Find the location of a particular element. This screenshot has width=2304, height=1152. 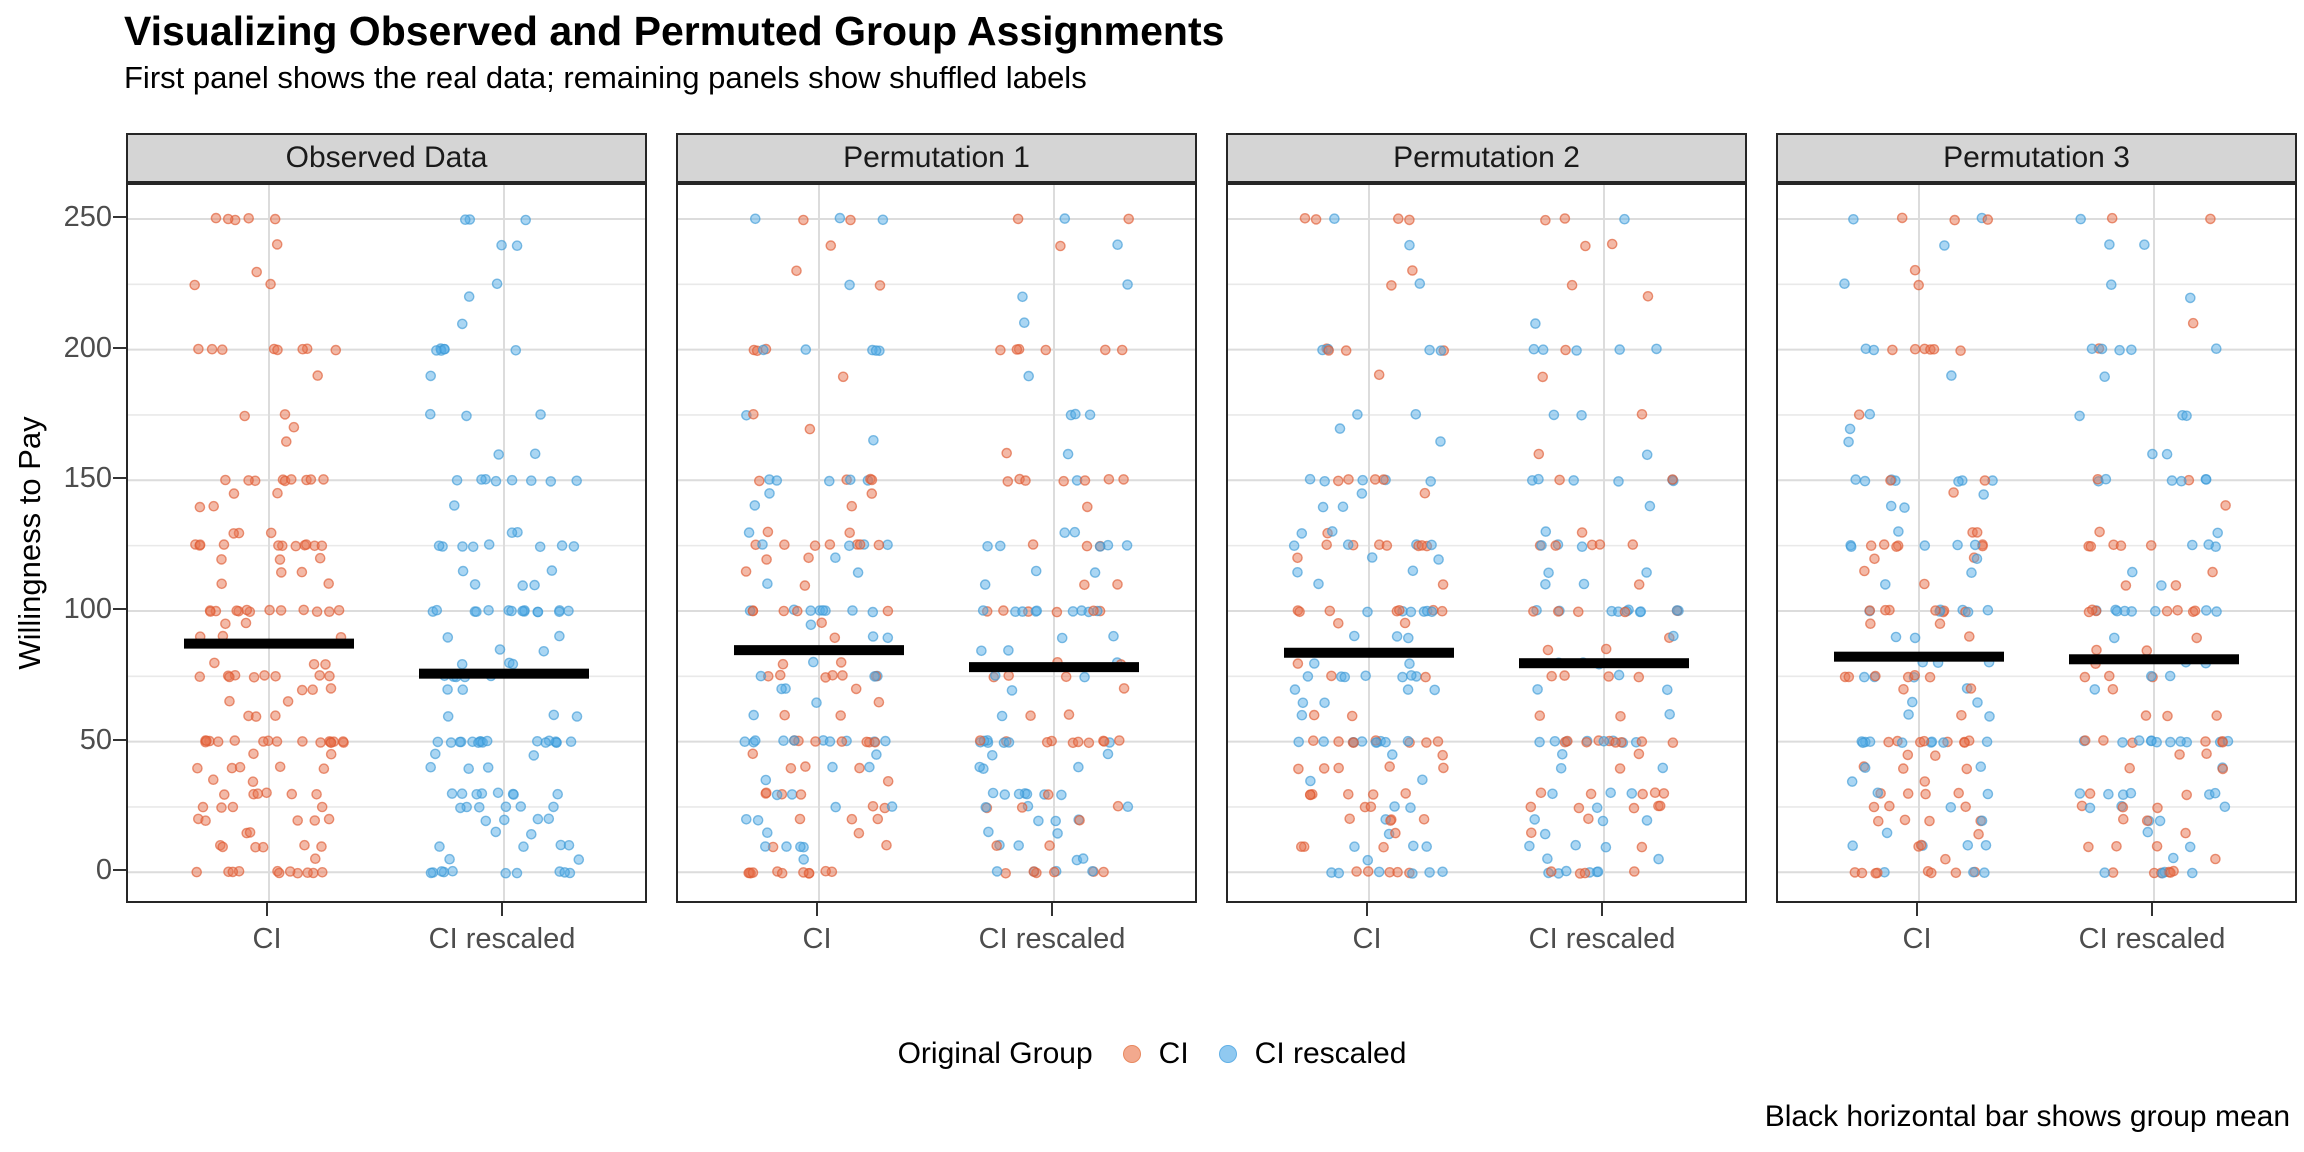

group-mean-bar is located at coordinates (1919, 656).